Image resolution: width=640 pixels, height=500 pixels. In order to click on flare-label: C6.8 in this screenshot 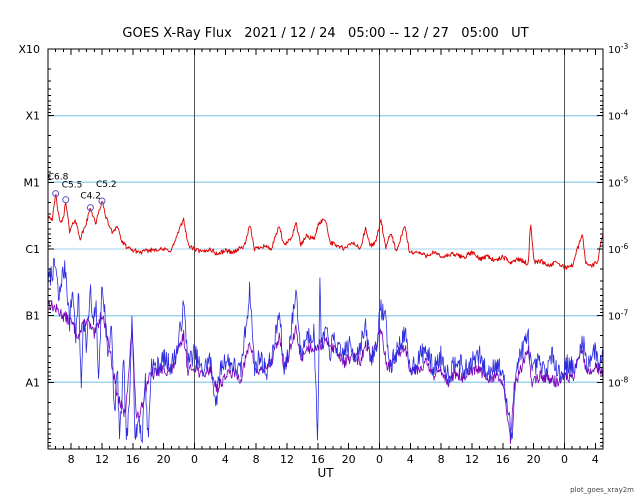, I will do `click(58, 178)`.